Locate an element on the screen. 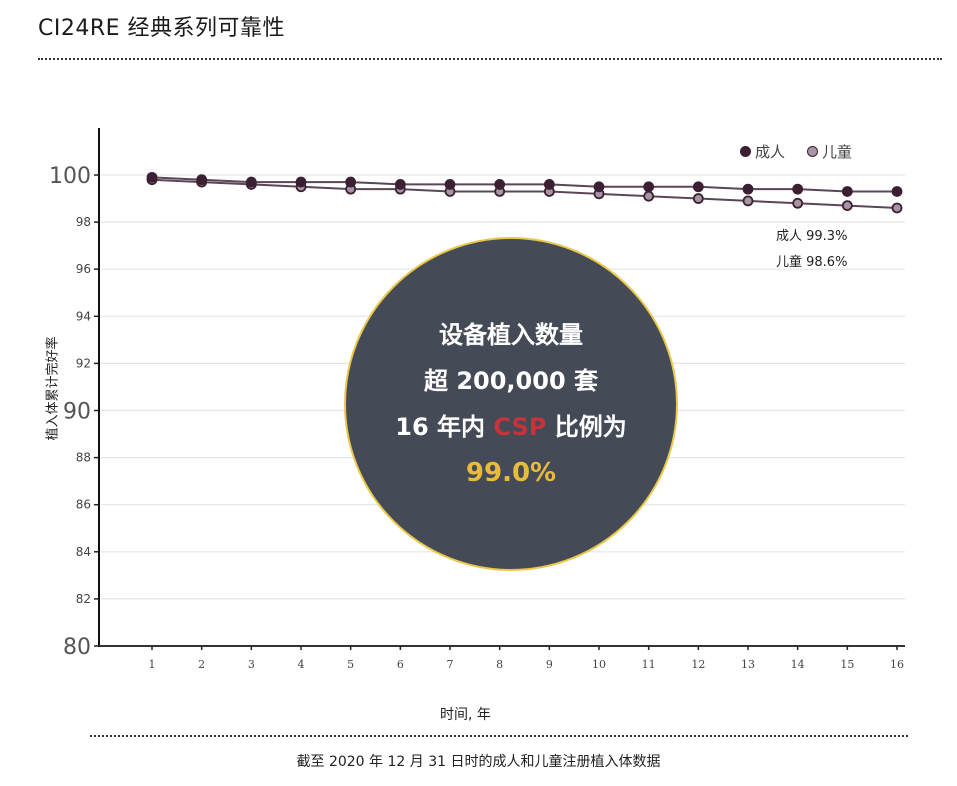  x-tick-label: 7 is located at coordinates (450, 664).